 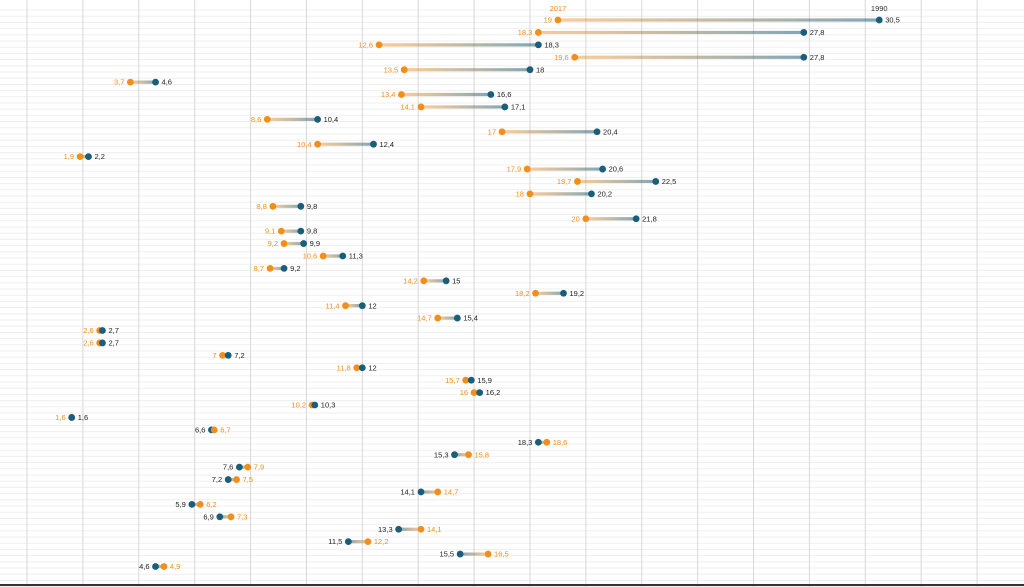 I want to click on dumbbell-row: 6,9 7,3, so click(x=225, y=516).